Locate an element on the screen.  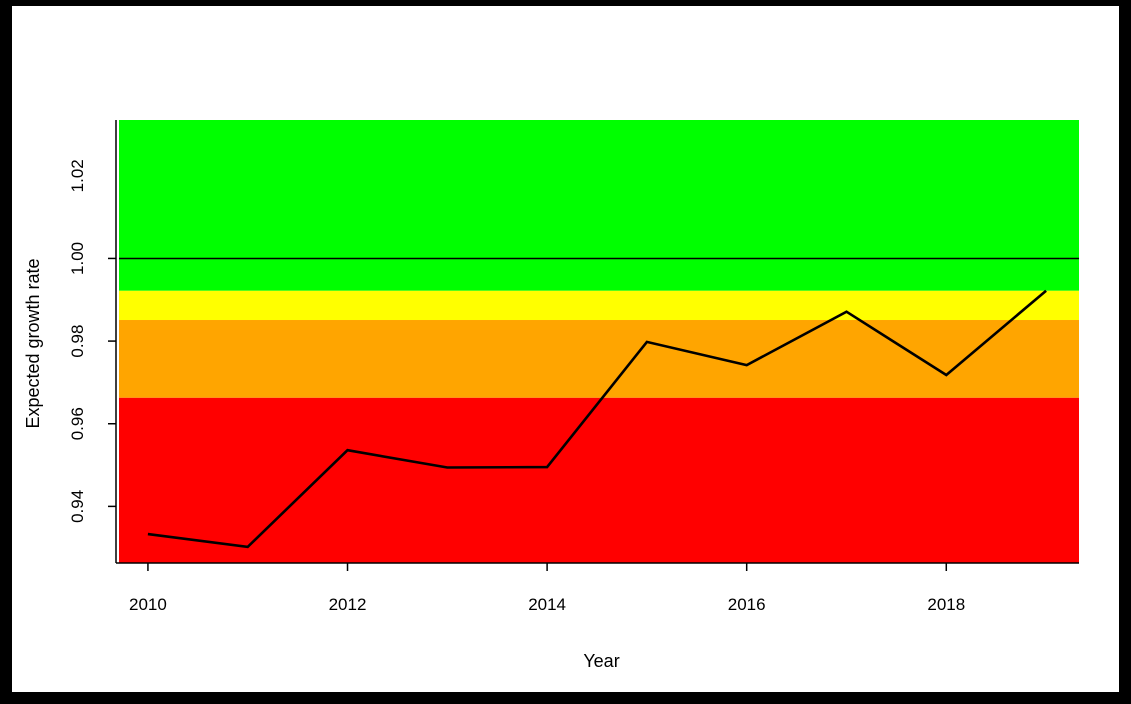
y-axis-label: Expected growth rate is located at coordinates (33, 343).